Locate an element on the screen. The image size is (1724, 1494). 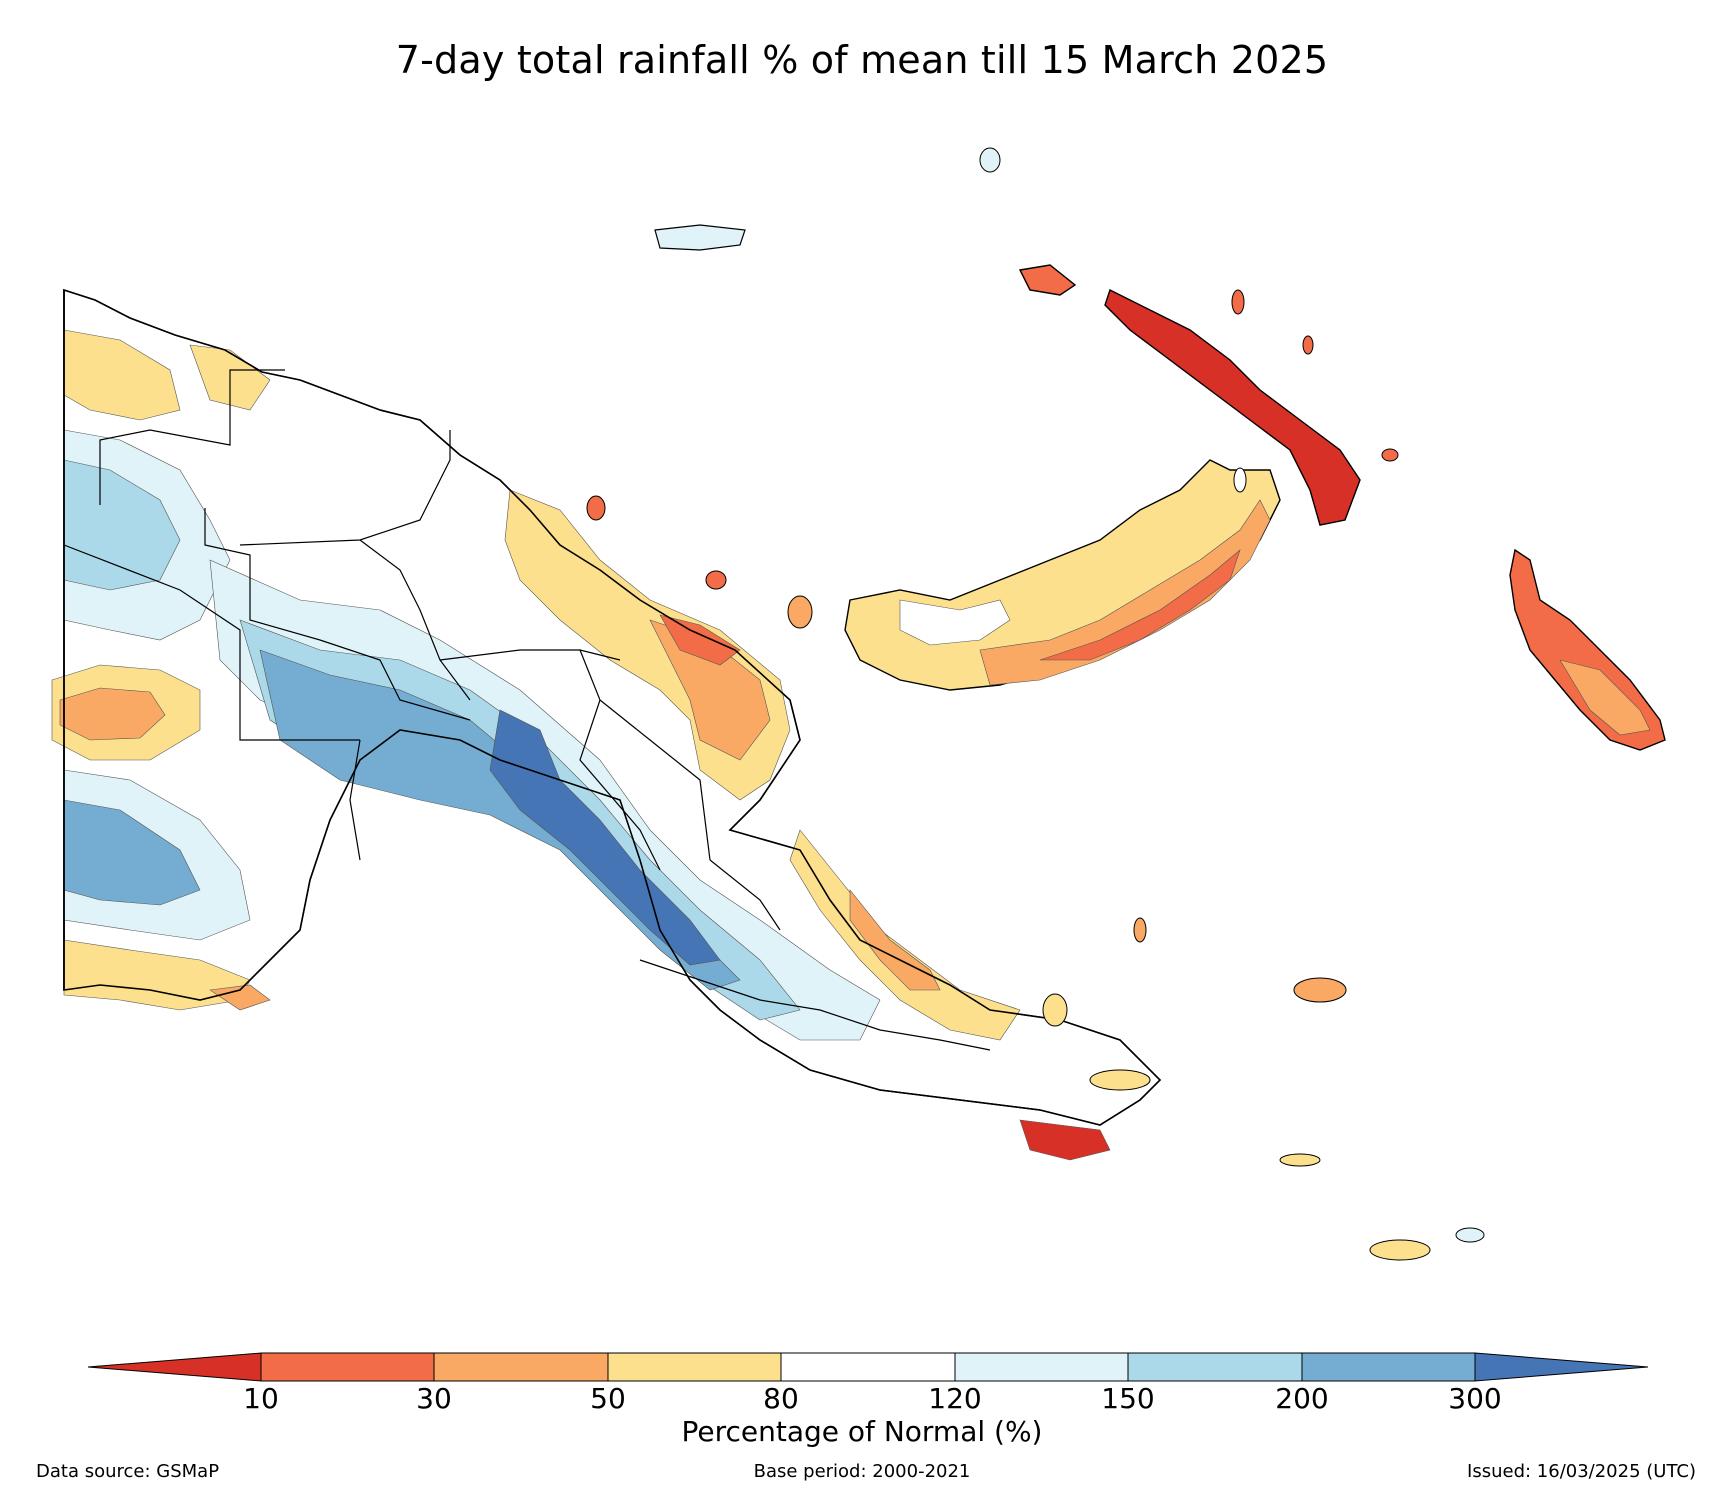
colorbar-tick: 30 is located at coordinates (434, 1398).